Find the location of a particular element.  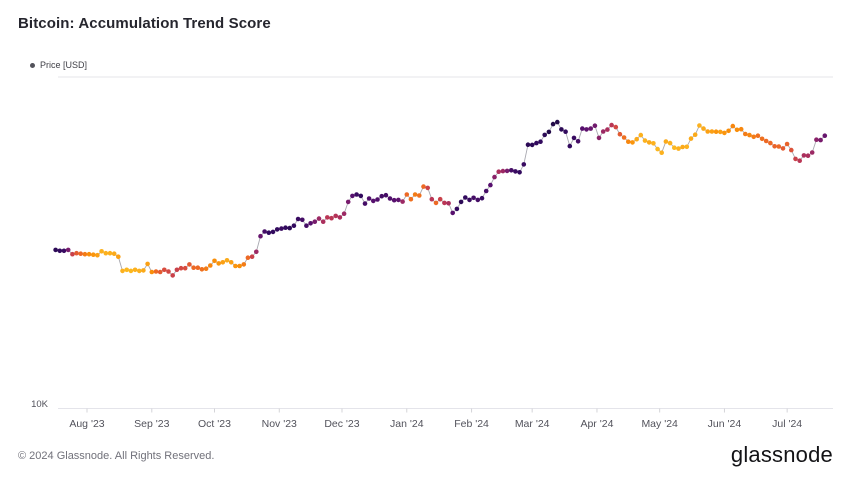

page-title: Bitcoin: Accumulation Trend Score is located at coordinates (144, 23).